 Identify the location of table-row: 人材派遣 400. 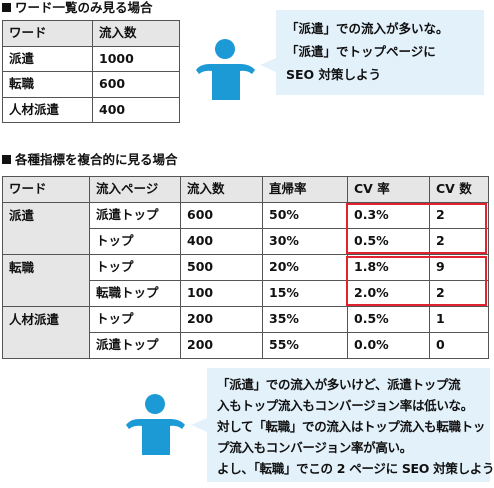
(91, 110).